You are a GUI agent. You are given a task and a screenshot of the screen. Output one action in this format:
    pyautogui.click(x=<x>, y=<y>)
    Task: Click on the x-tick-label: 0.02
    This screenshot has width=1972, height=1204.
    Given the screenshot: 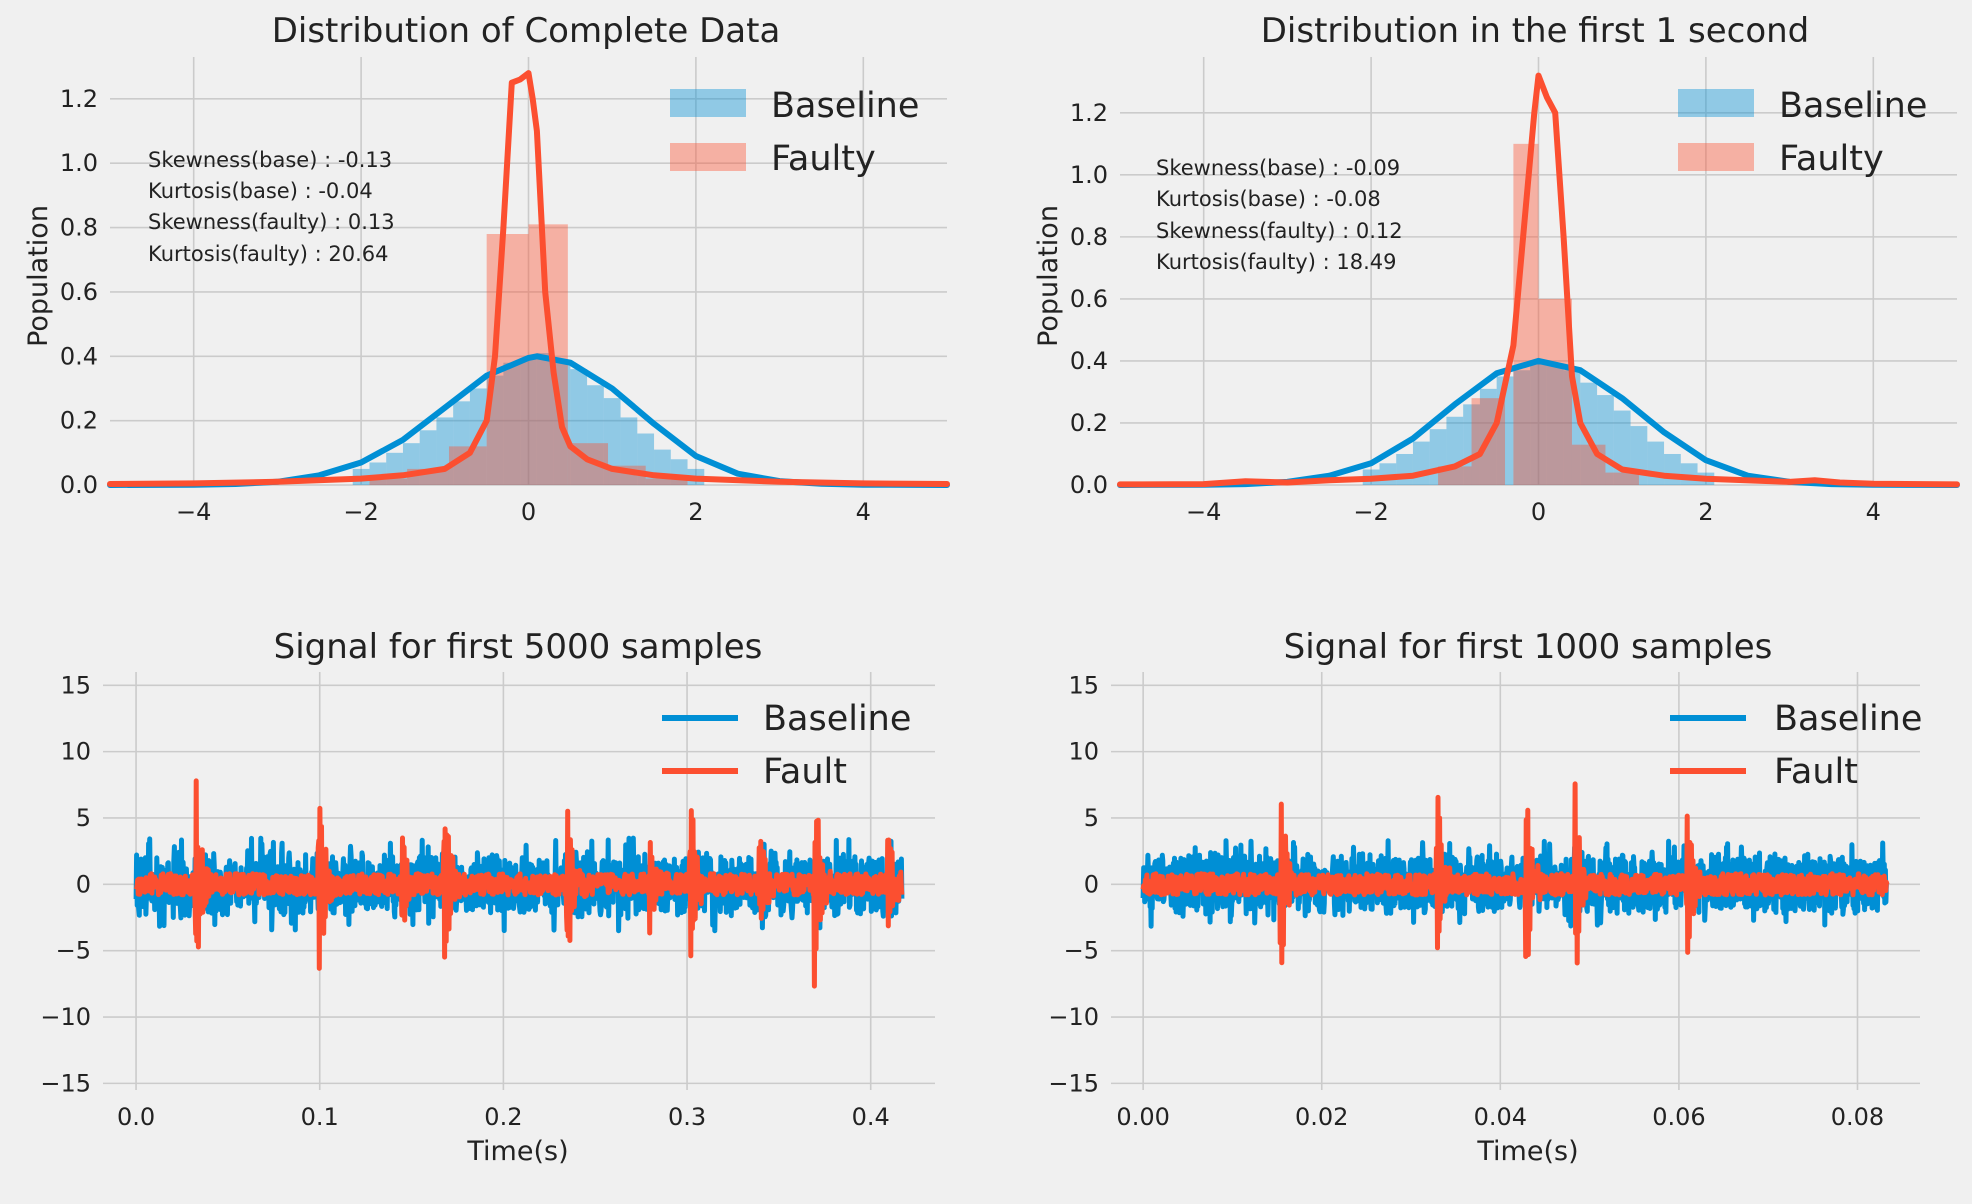 What is the action you would take?
    pyautogui.click(x=1321, y=1117)
    